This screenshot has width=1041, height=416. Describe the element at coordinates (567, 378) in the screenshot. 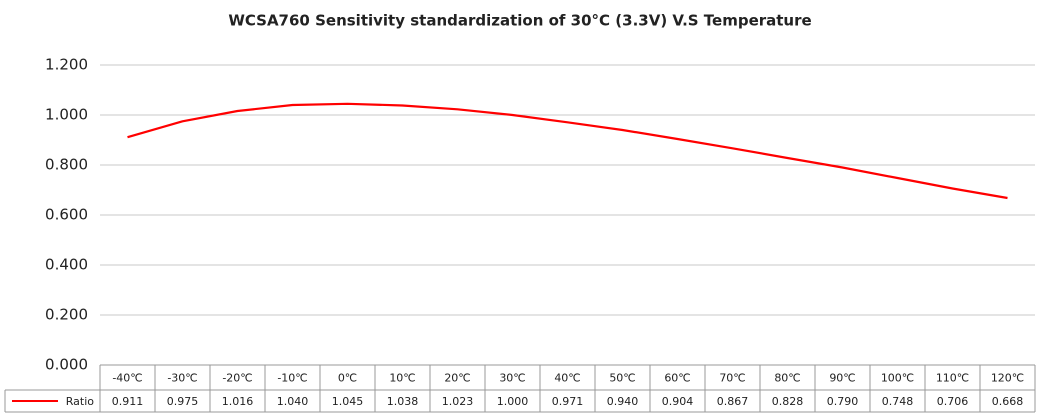

I see `x-tick-label: 40℃` at that location.